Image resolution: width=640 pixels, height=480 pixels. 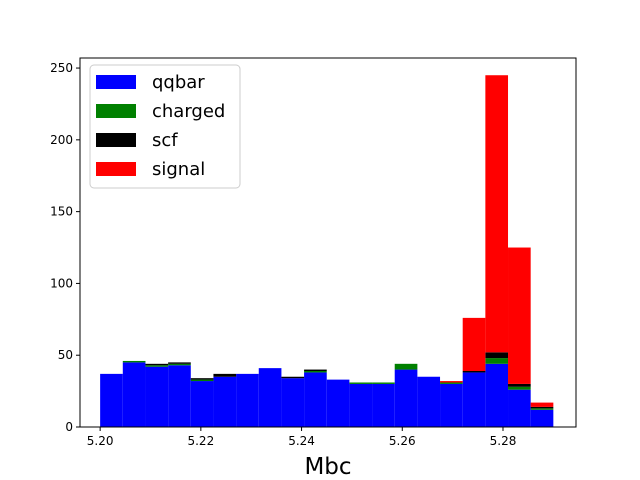 I want to click on x-tick-label: 5.28, so click(x=503, y=441).